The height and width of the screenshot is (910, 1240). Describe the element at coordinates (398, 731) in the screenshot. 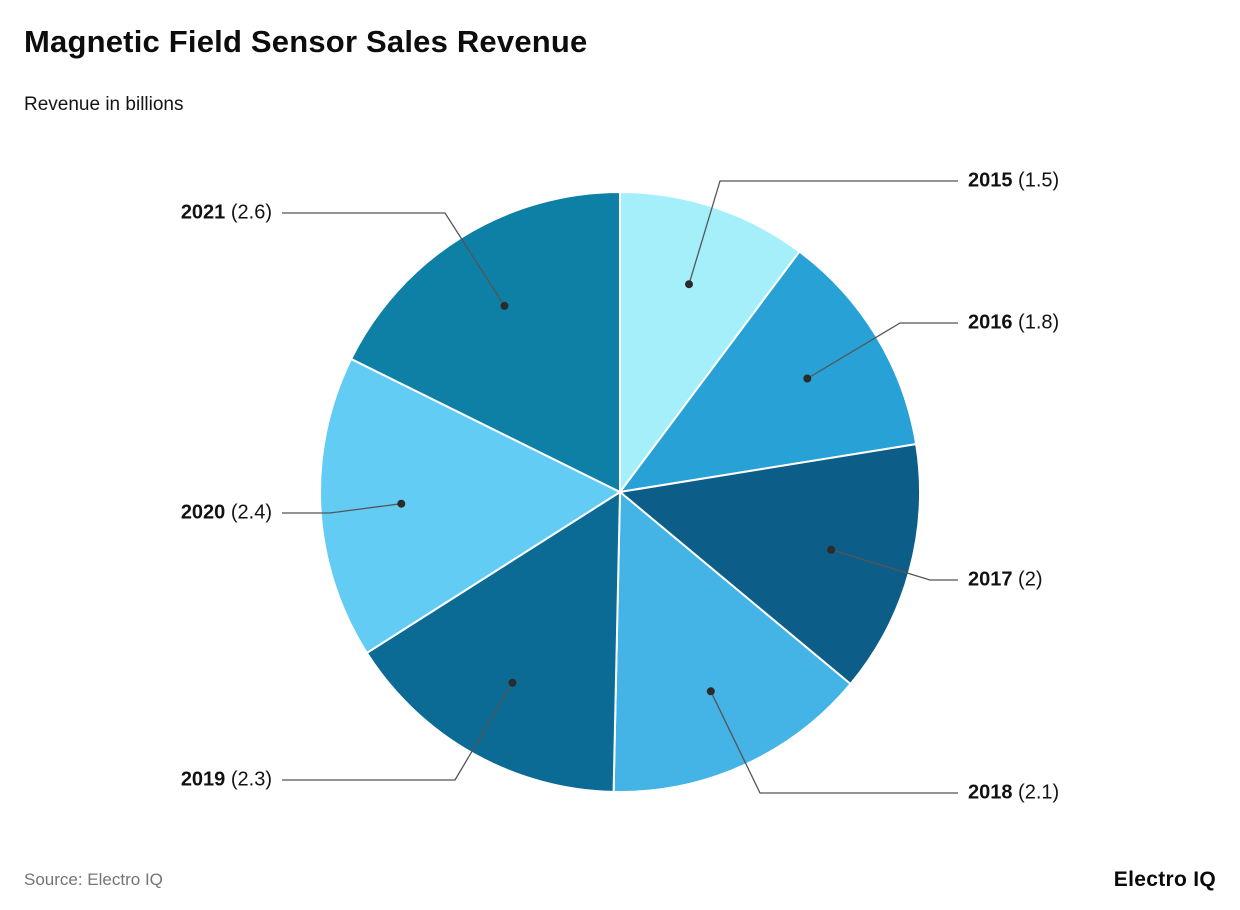

I see `leader-line-2019` at that location.